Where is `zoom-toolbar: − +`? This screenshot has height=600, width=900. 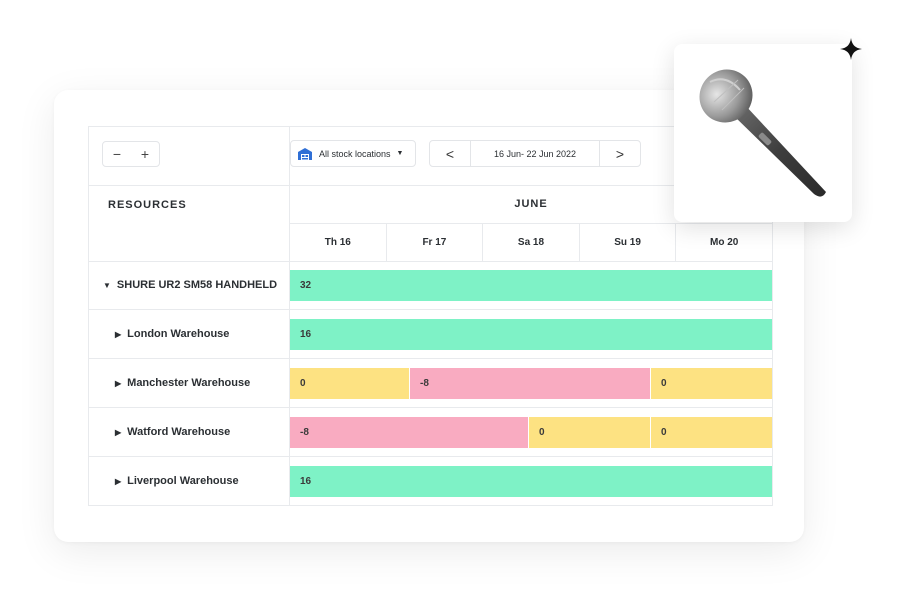
zoom-toolbar: − + is located at coordinates (189, 156).